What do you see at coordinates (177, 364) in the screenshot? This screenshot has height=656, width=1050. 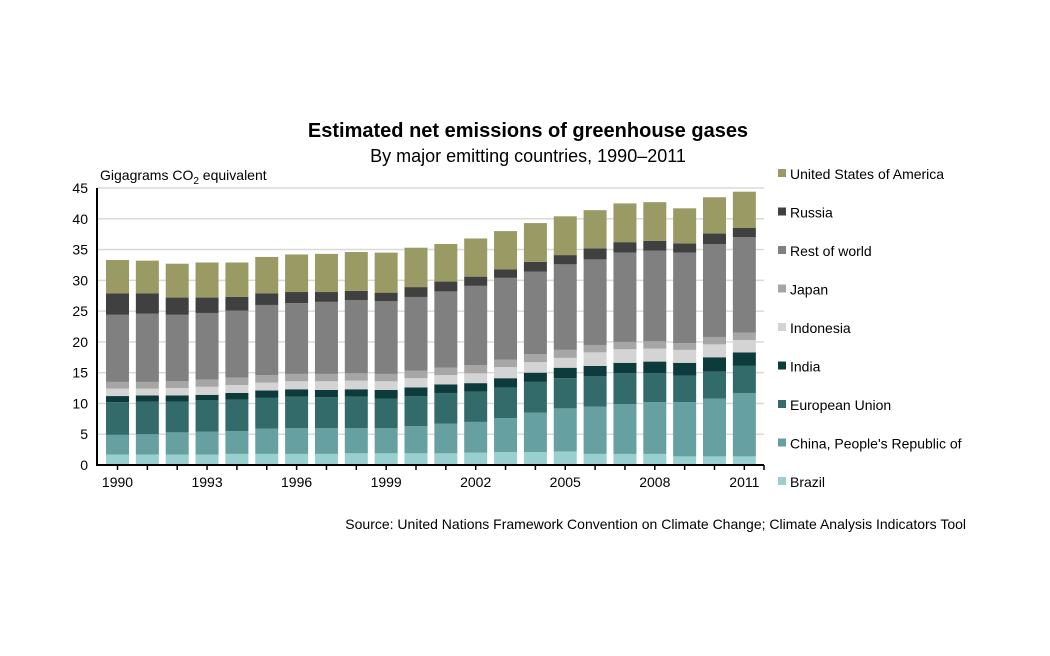 I see `bar-stack-1992` at bounding box center [177, 364].